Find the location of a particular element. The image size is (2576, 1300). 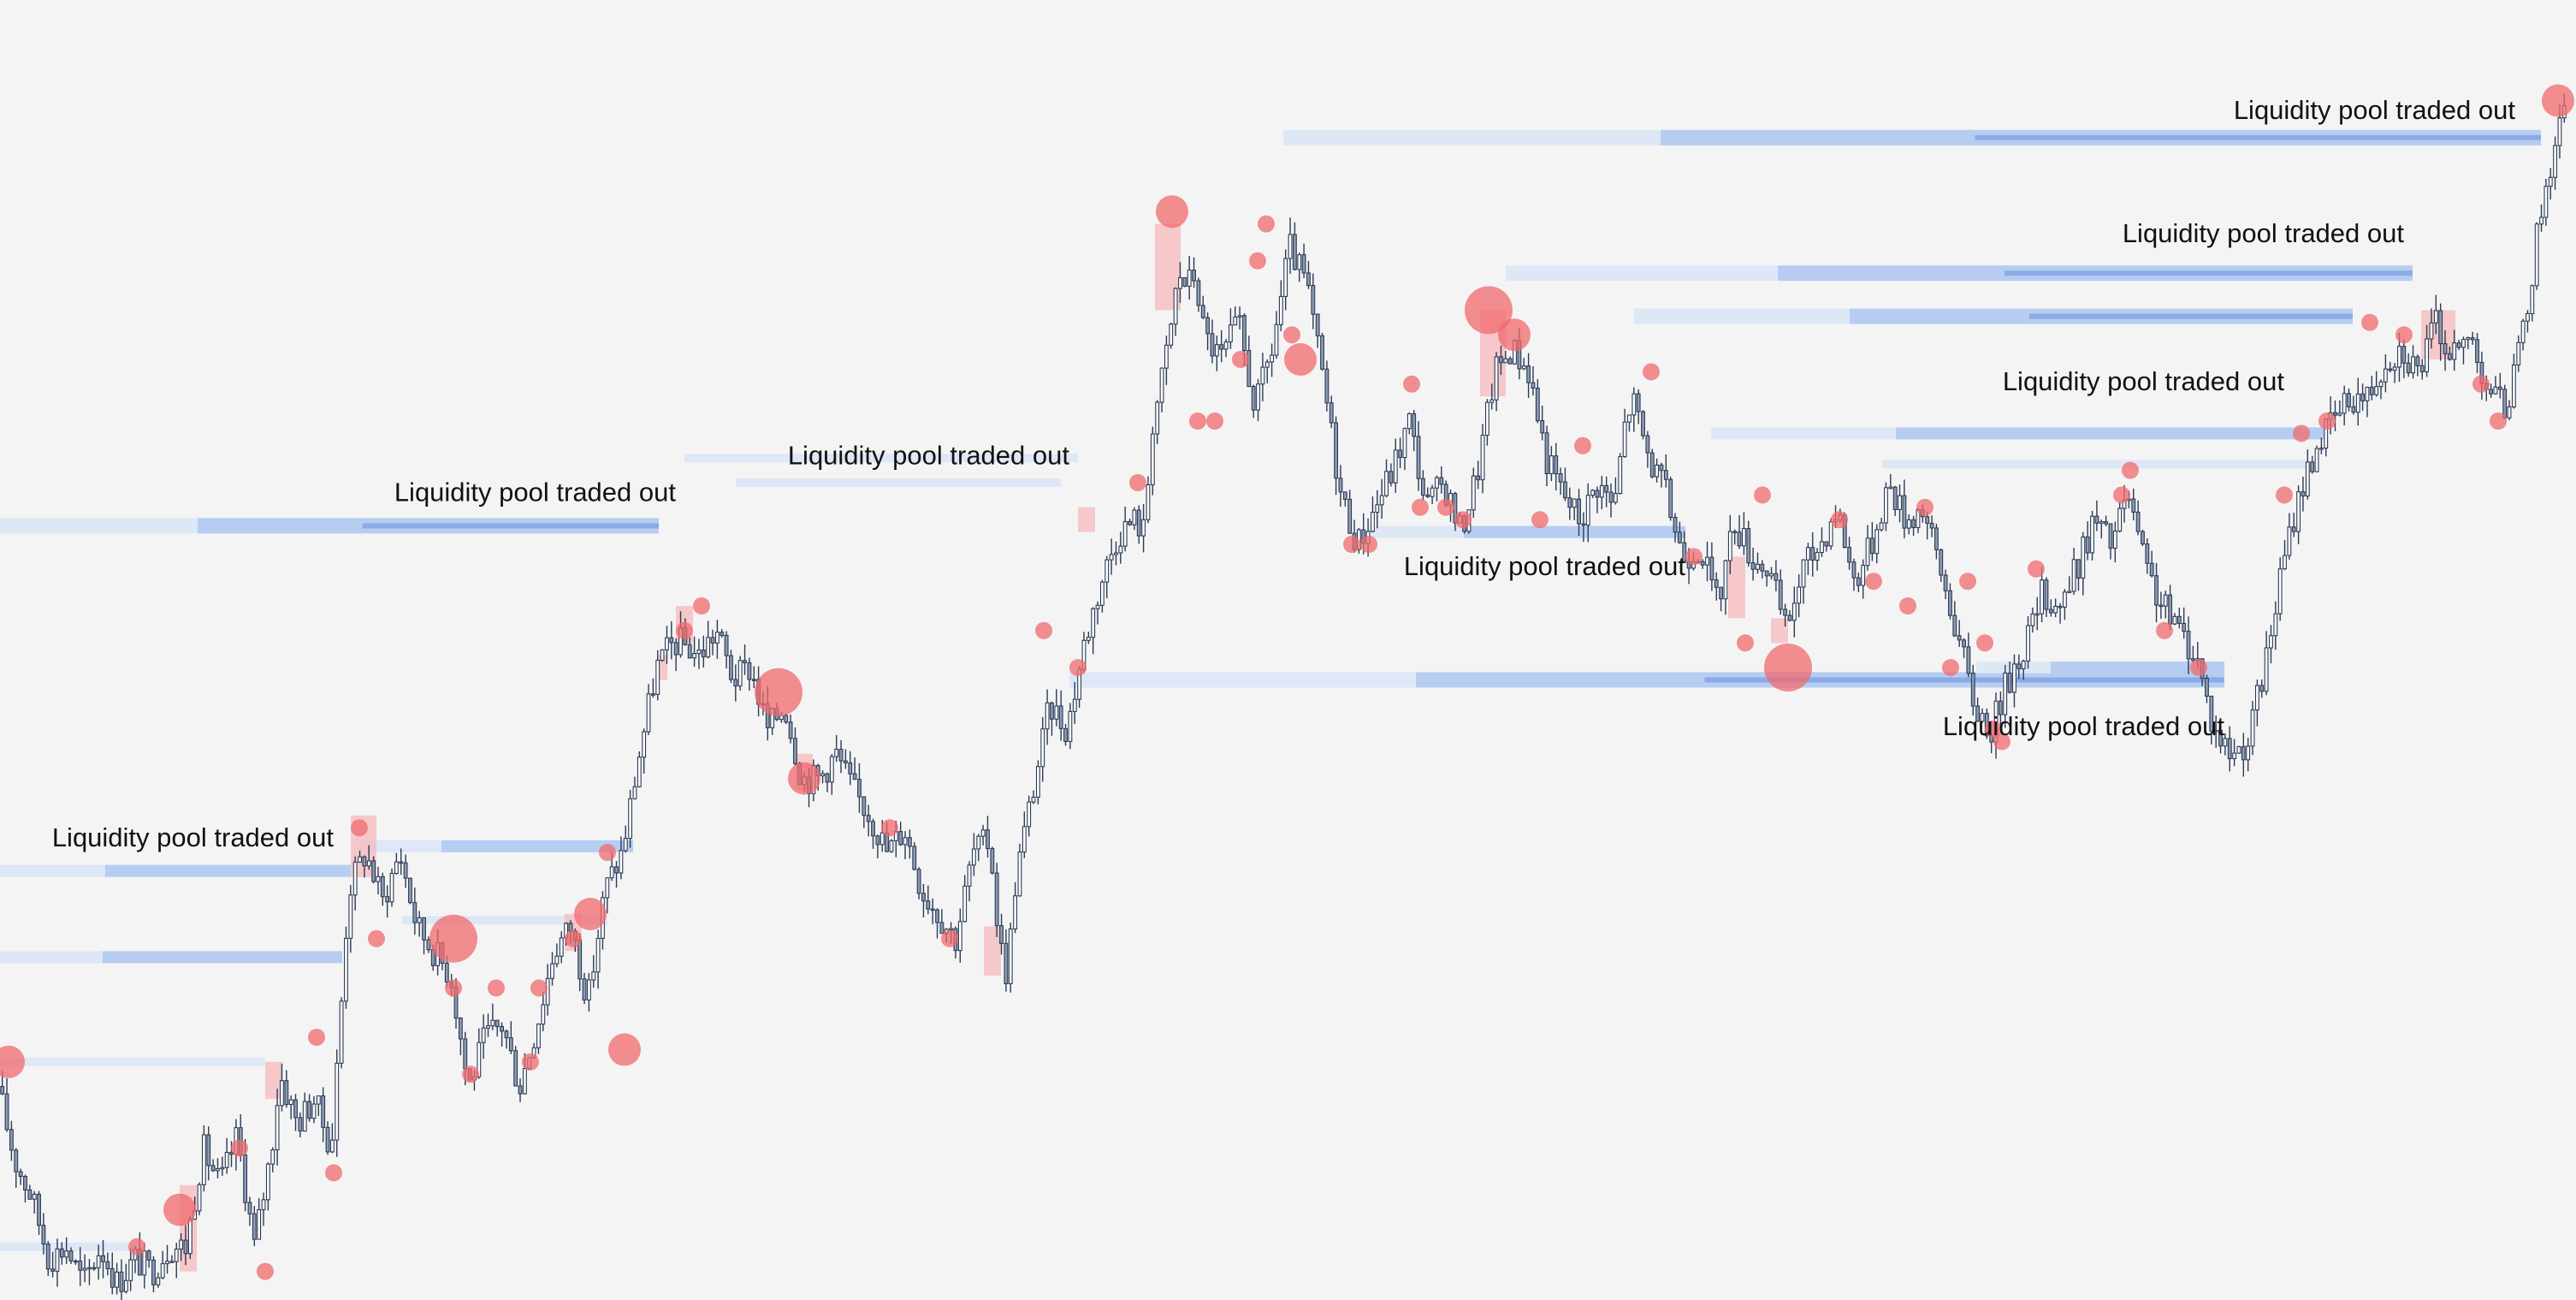

liquidity-pool-band-core is located at coordinates (537, 846).